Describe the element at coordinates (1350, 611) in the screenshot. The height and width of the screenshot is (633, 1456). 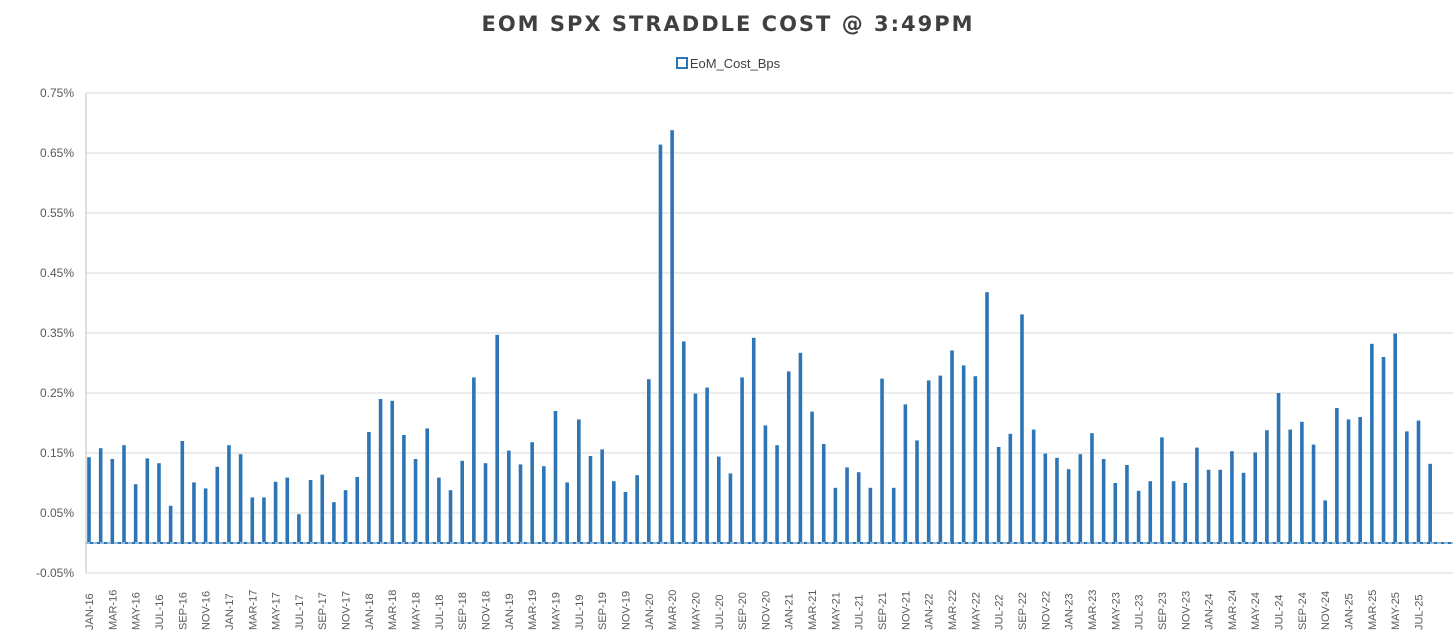
I see `x-tick-label: JAN-25` at that location.